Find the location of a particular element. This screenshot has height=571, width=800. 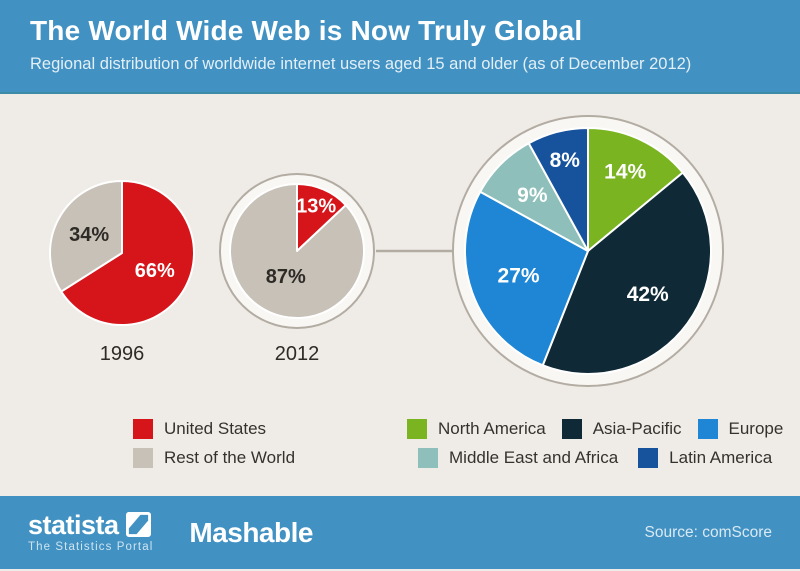

pie-label-latin-america: 8% is located at coordinates (565, 160).